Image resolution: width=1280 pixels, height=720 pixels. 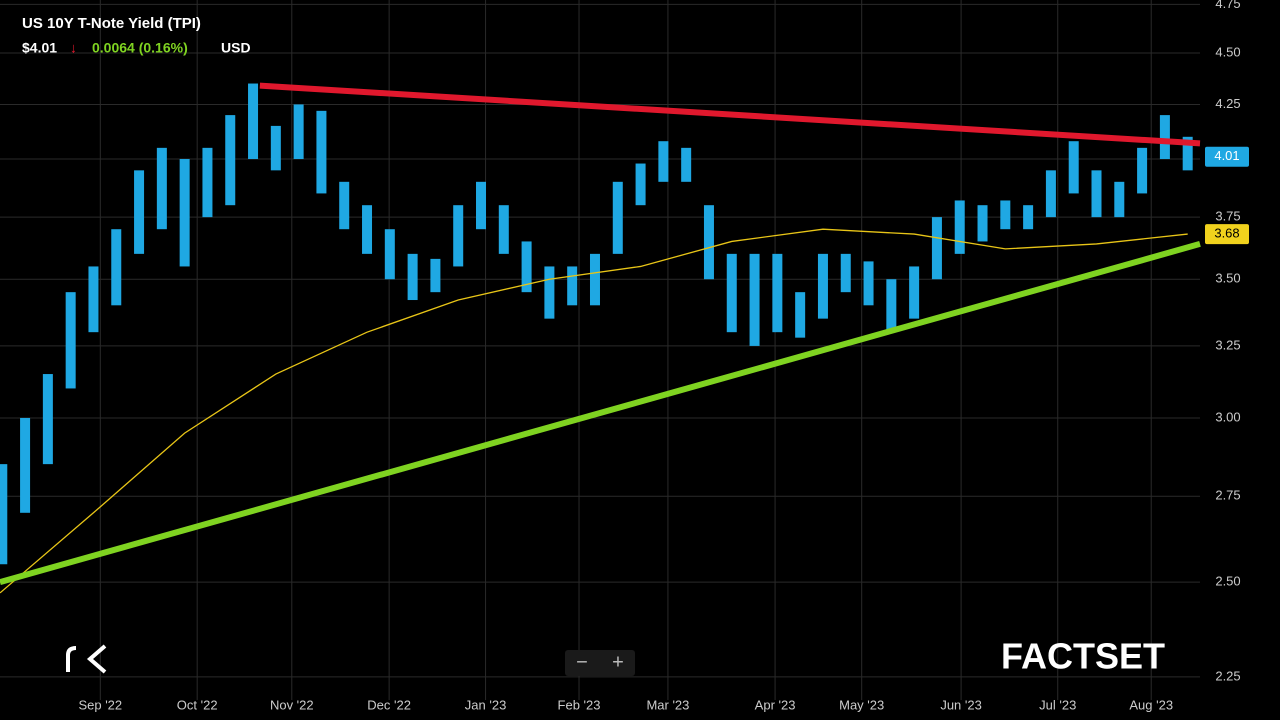 I want to click on y-tick-label: 4.75, so click(x=1227, y=5).